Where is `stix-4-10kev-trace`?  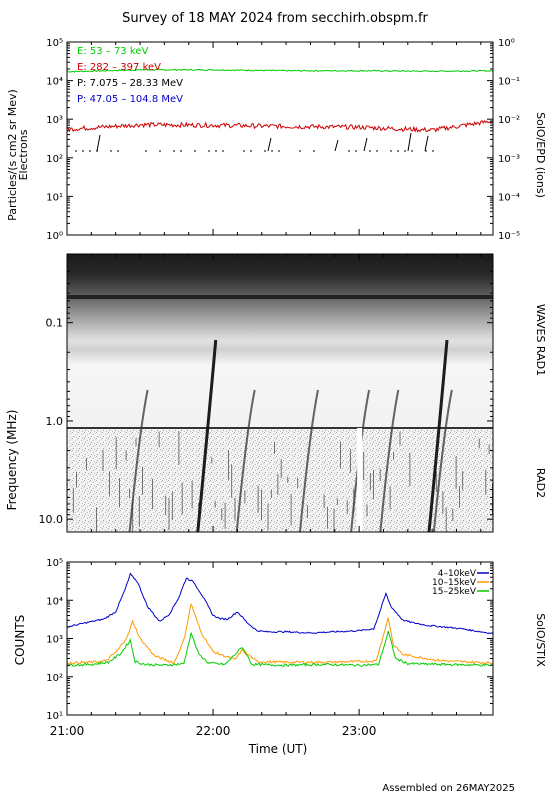 stix-4-10kev-trace is located at coordinates (280, 603).